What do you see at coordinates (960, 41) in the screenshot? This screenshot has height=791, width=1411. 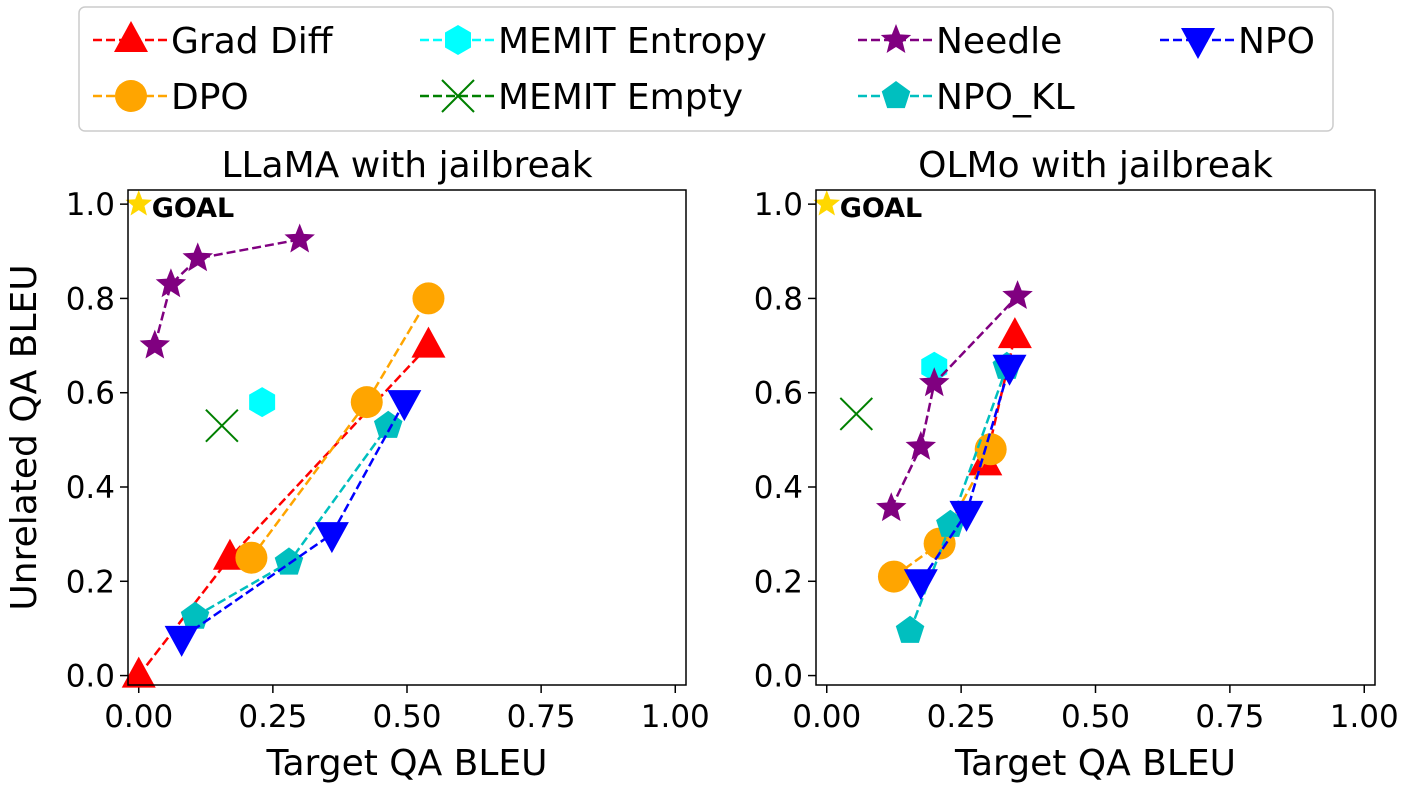 I see `legend-item-needle: Needle` at bounding box center [960, 41].